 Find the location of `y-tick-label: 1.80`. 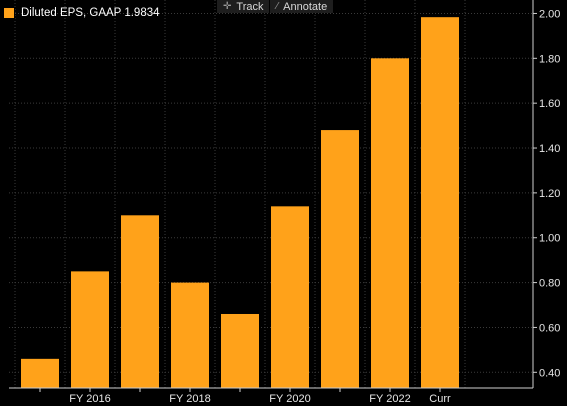

y-tick-label: 1.80 is located at coordinates (549, 59).